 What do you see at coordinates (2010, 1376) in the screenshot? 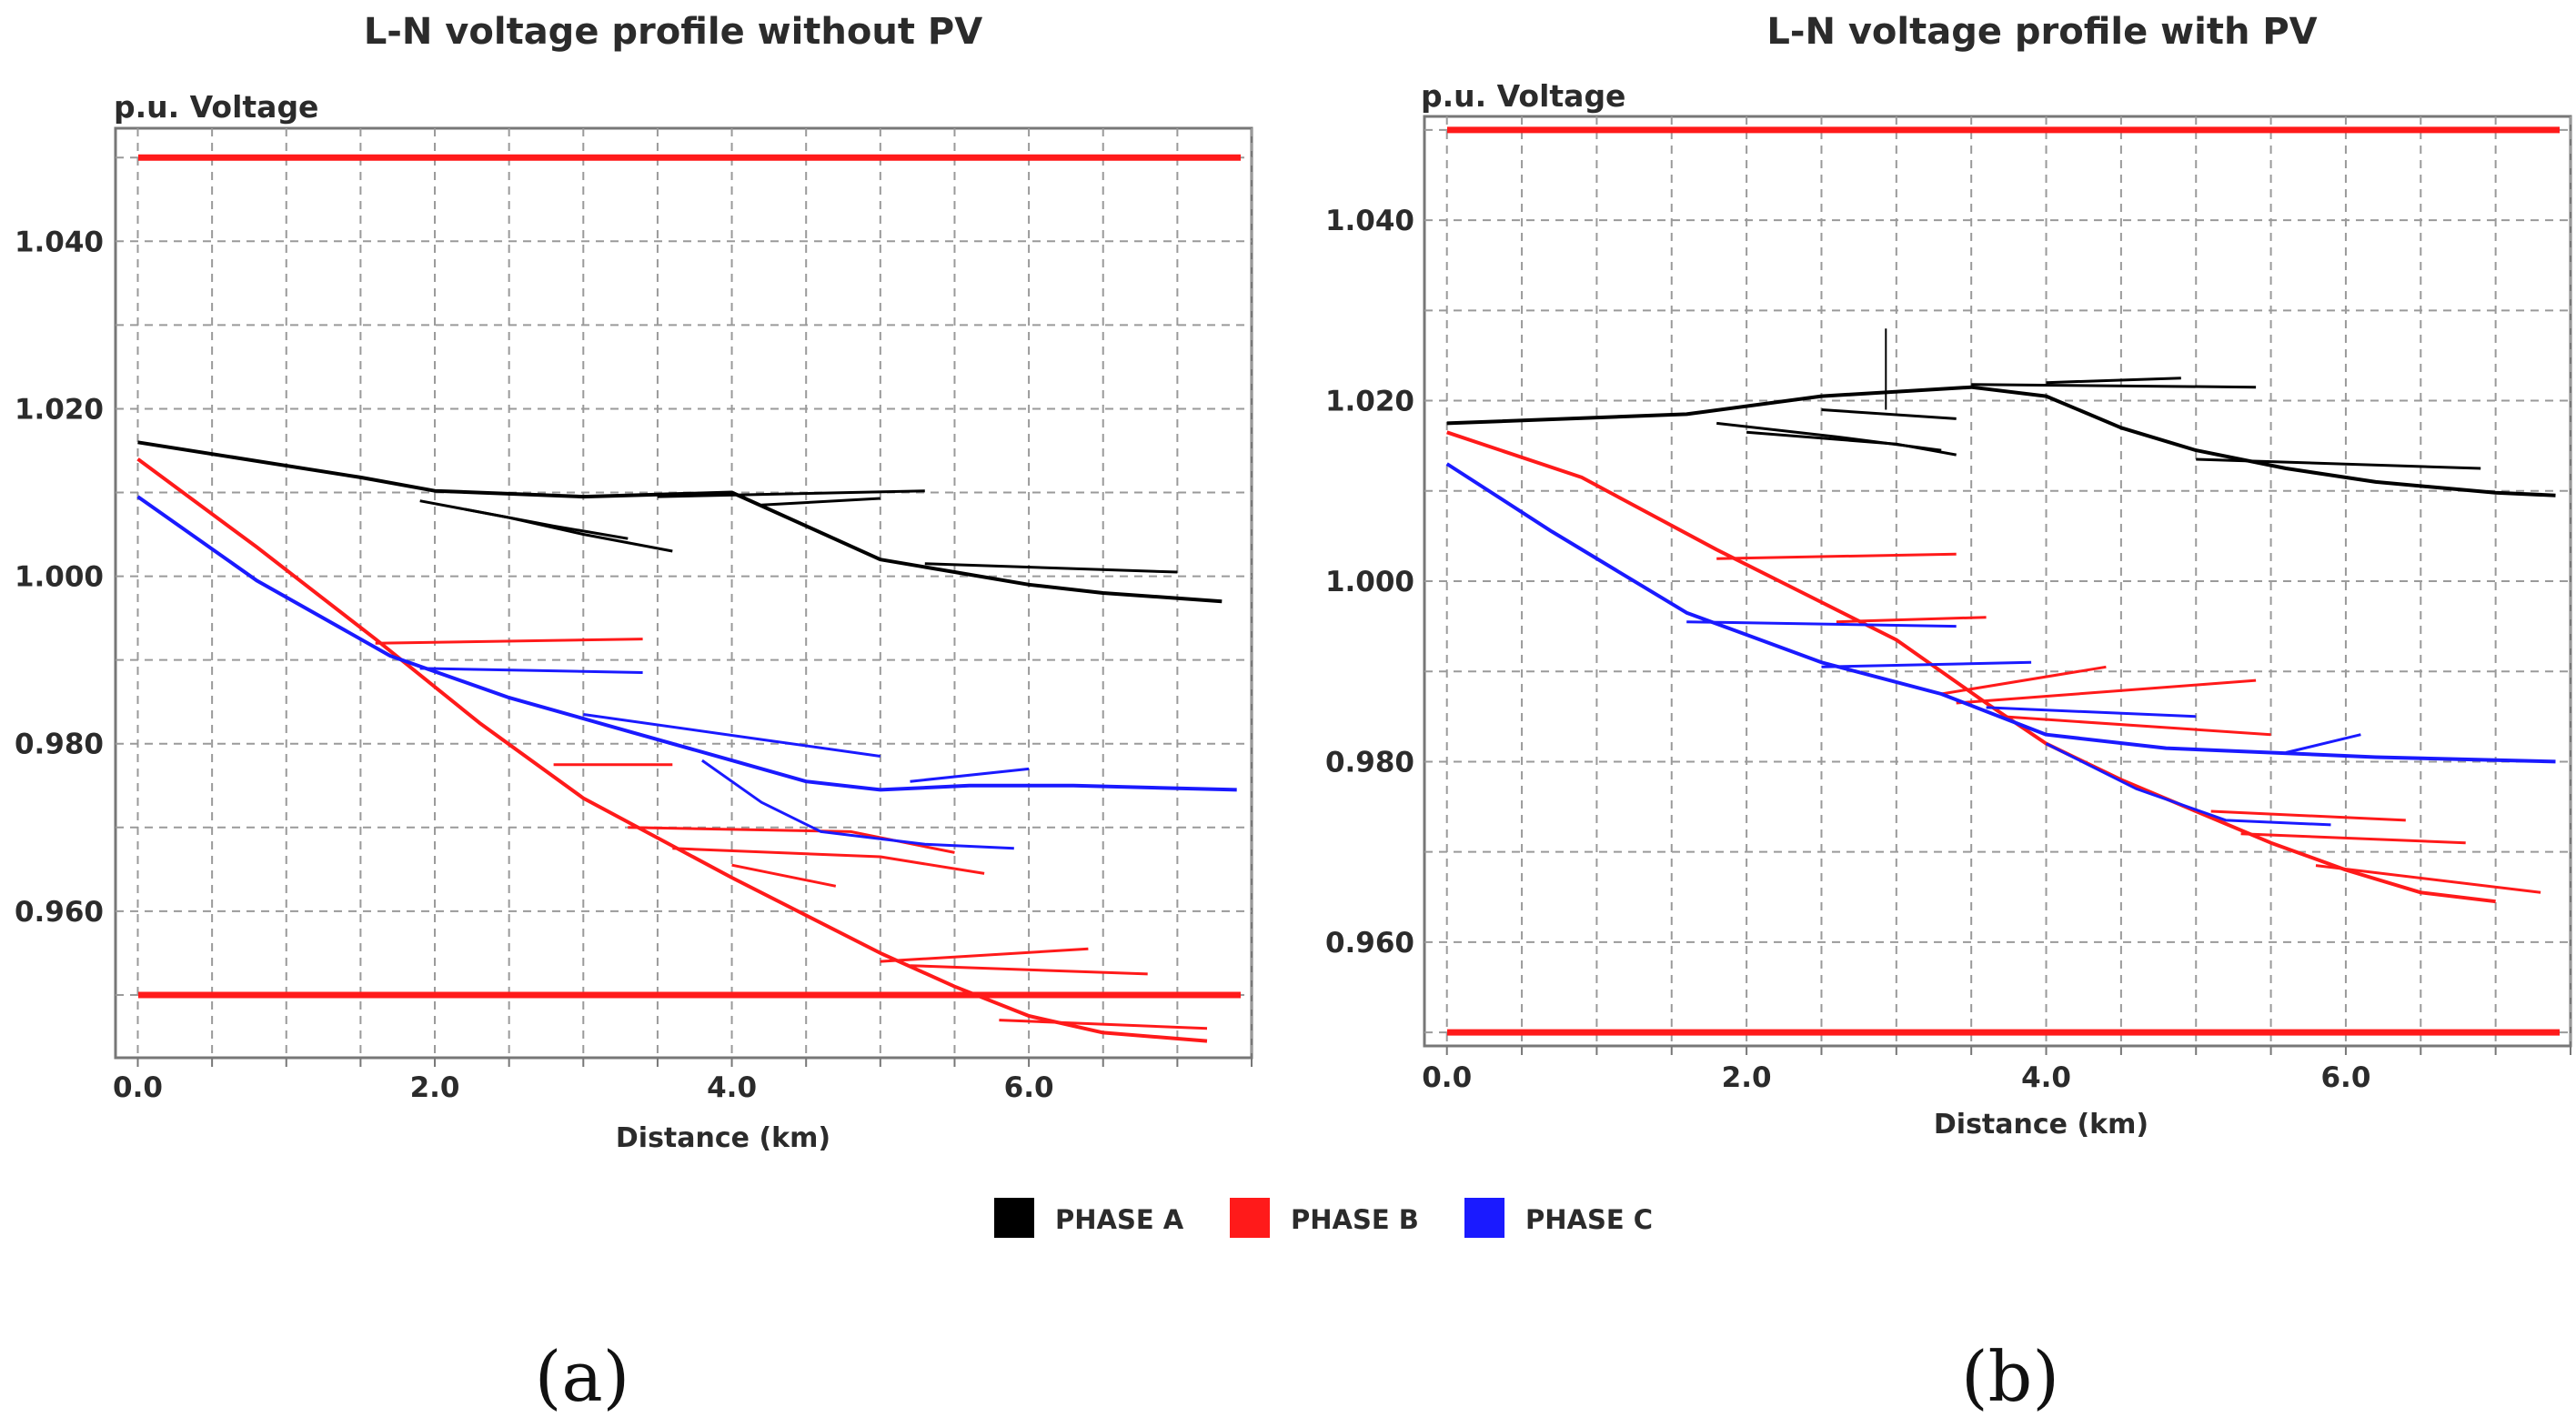
I see `panel-label-b: (b)` at bounding box center [2010, 1376].